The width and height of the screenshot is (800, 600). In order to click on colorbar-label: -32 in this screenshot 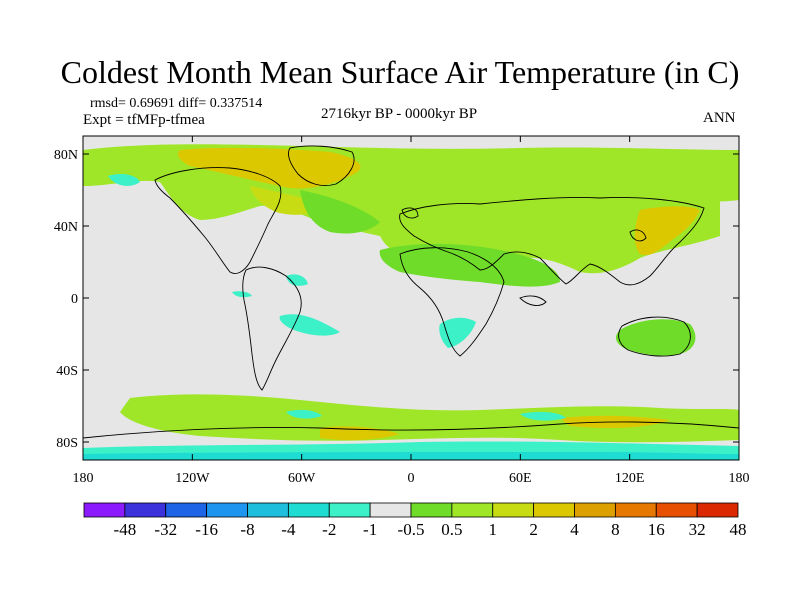, I will do `click(165, 529)`.